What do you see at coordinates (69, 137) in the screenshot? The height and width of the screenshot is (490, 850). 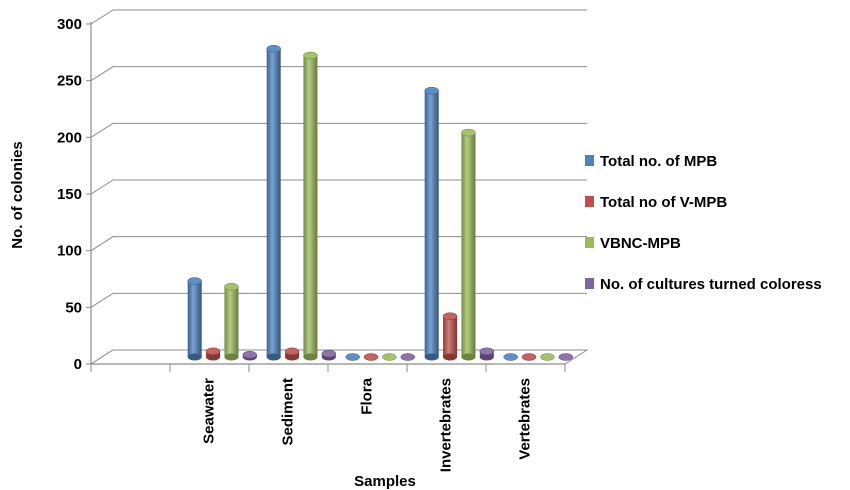 I see `y-tick-label: 200` at bounding box center [69, 137].